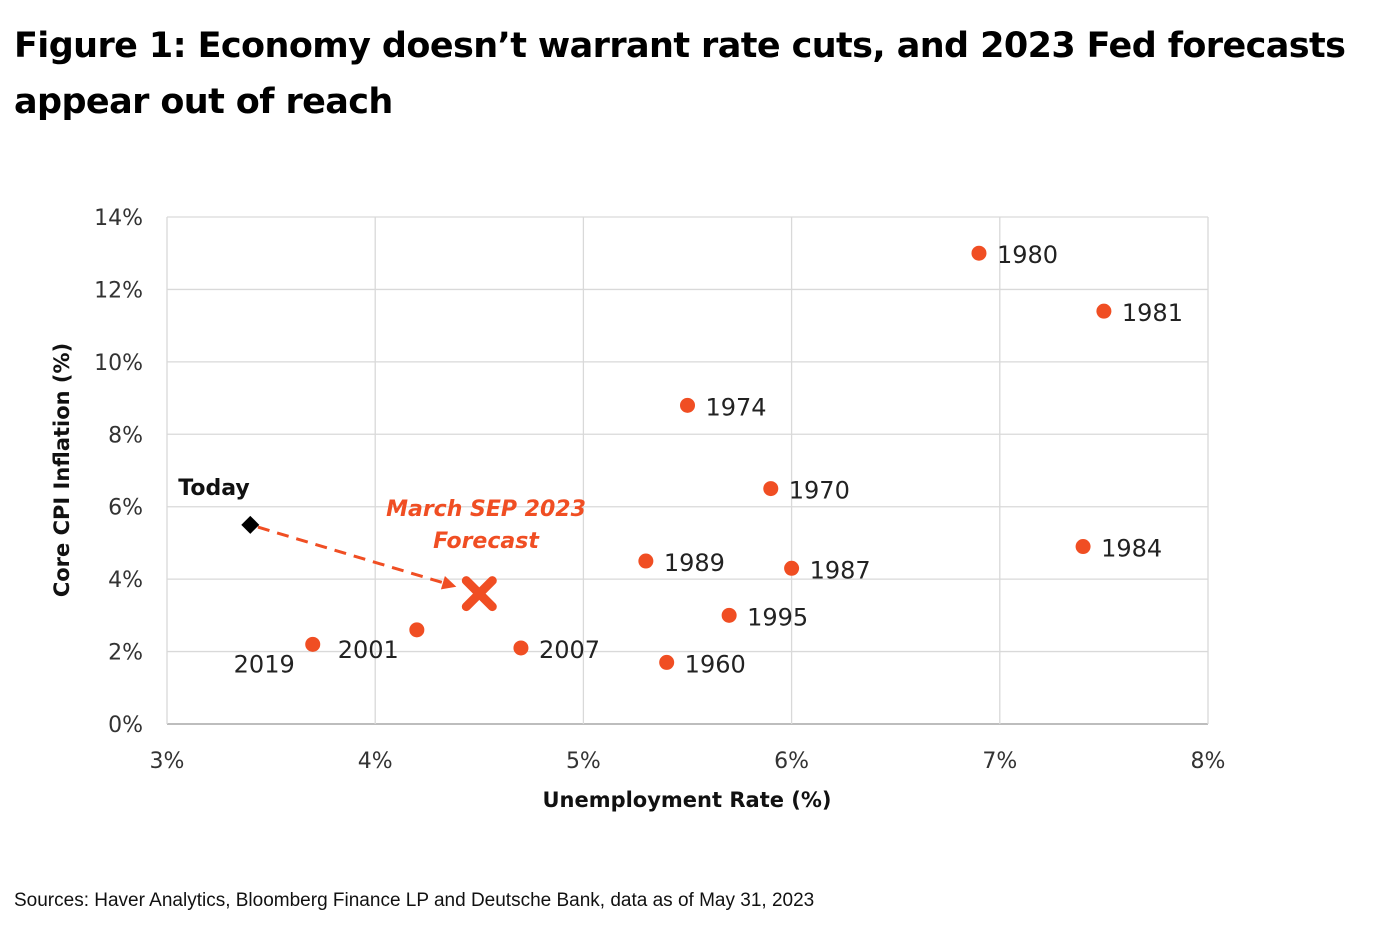 The height and width of the screenshot is (950, 1386). I want to click on data-point-1960, so click(667, 662).